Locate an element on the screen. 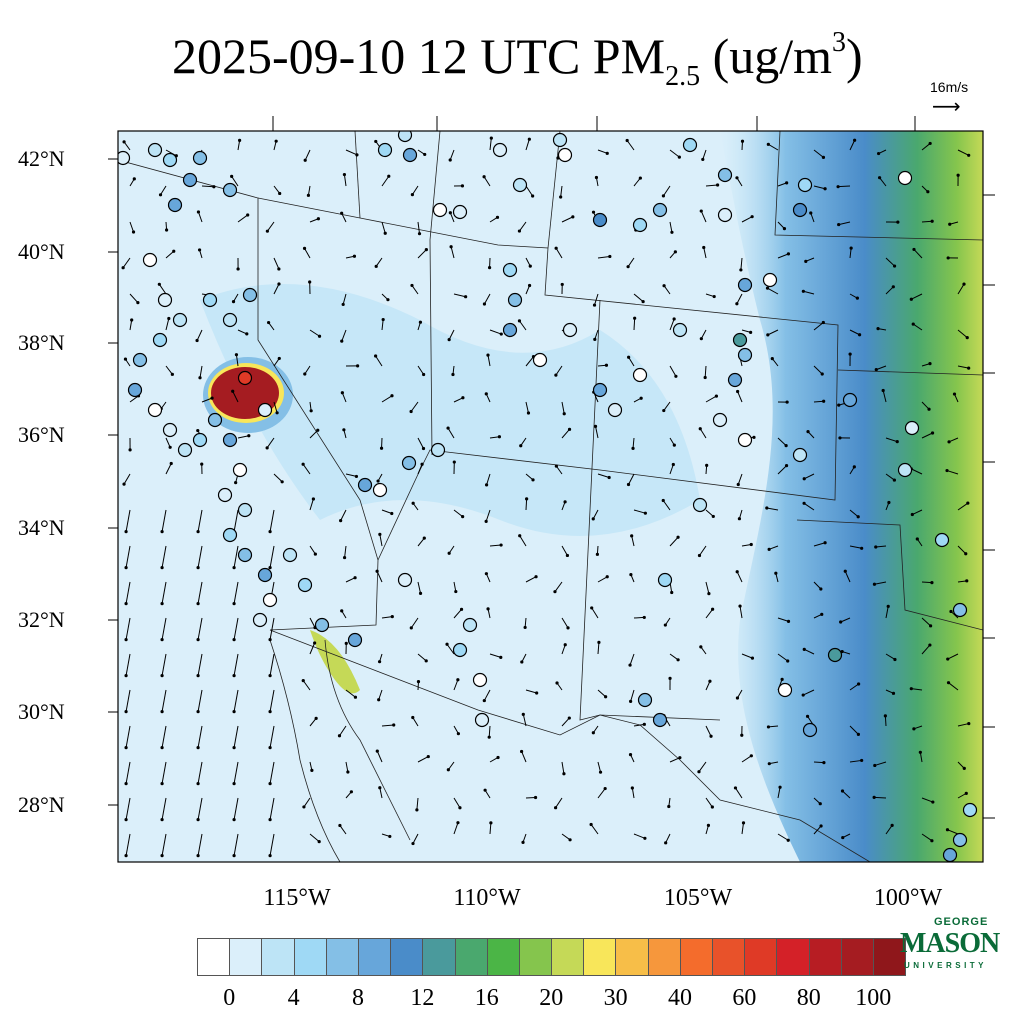  logo-top: GEORGE is located at coordinates (961, 922).